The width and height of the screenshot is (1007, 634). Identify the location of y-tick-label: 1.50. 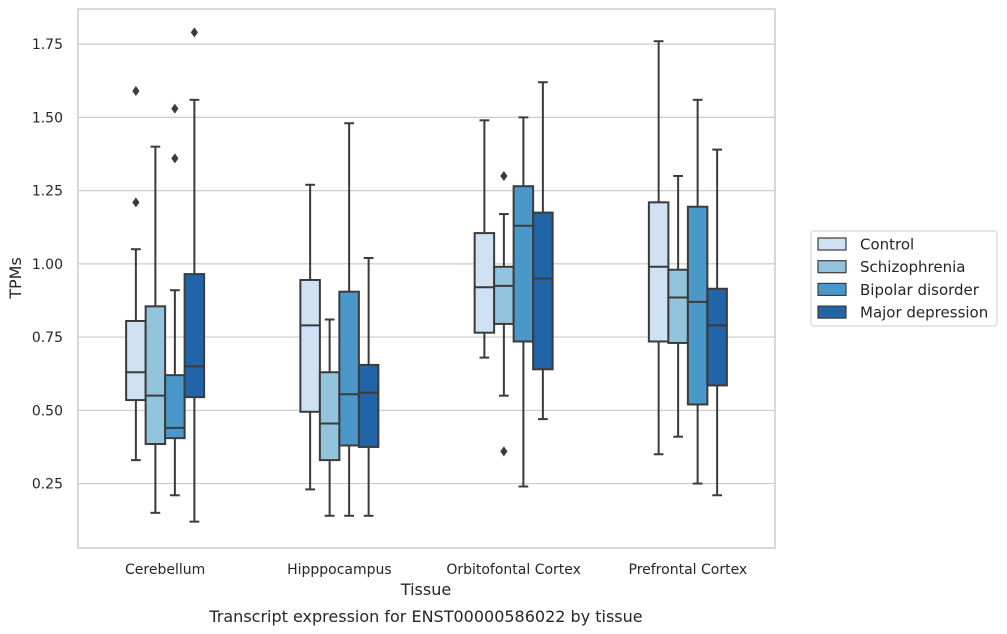
(47, 118).